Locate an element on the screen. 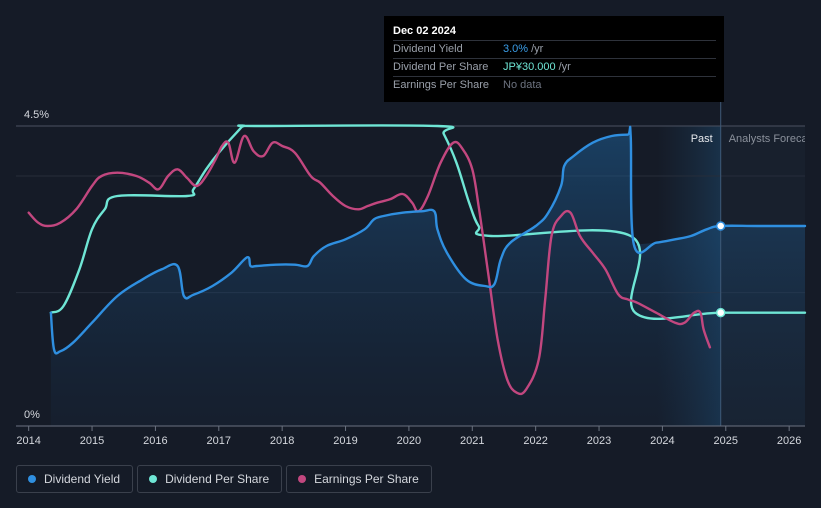  tooltip-label: Dividend Yield is located at coordinates (428, 49).